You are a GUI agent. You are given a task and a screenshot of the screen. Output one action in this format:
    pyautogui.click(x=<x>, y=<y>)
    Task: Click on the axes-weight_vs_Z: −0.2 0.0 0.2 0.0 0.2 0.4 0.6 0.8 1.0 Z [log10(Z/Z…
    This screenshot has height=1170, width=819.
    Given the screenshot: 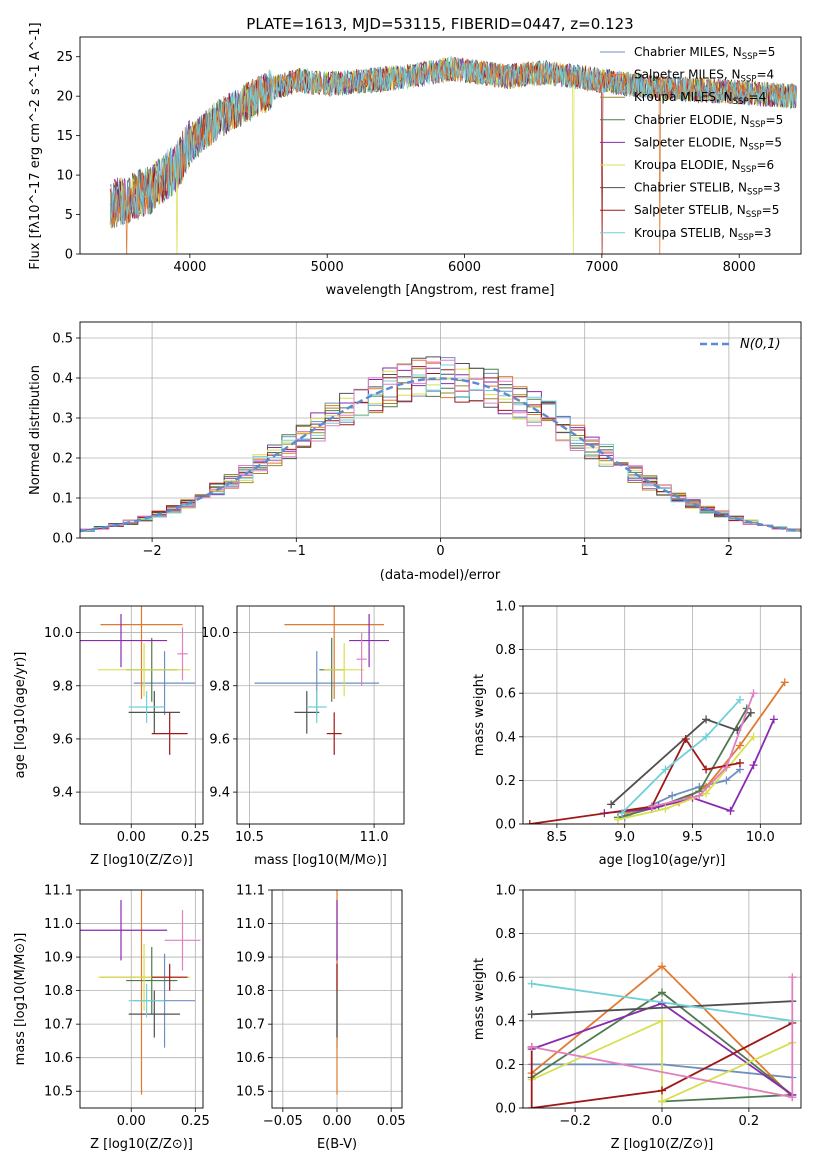 What is the action you would take?
    pyautogui.click(x=637, y=1018)
    